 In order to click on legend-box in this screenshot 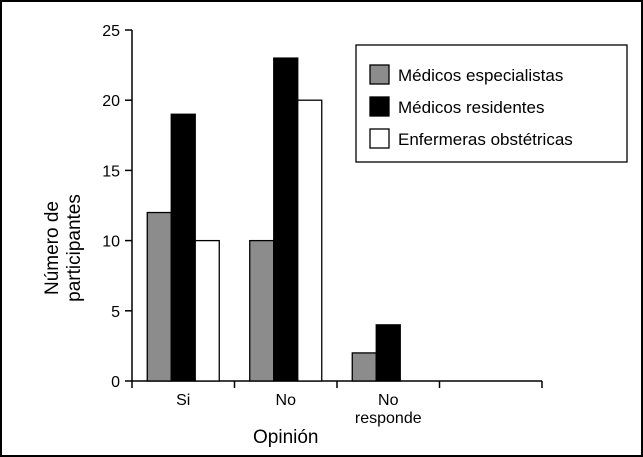, I will do `click(491, 103)`.